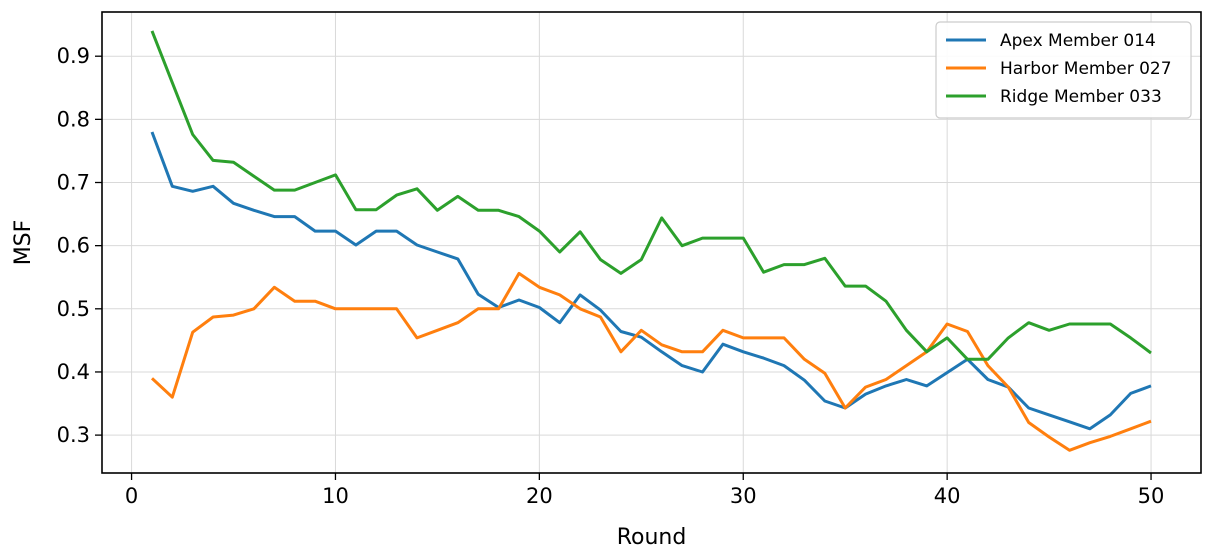 This screenshot has width=1212, height=549. What do you see at coordinates (1081, 97) in the screenshot?
I see `legend-label: Ridge Member 033` at bounding box center [1081, 97].